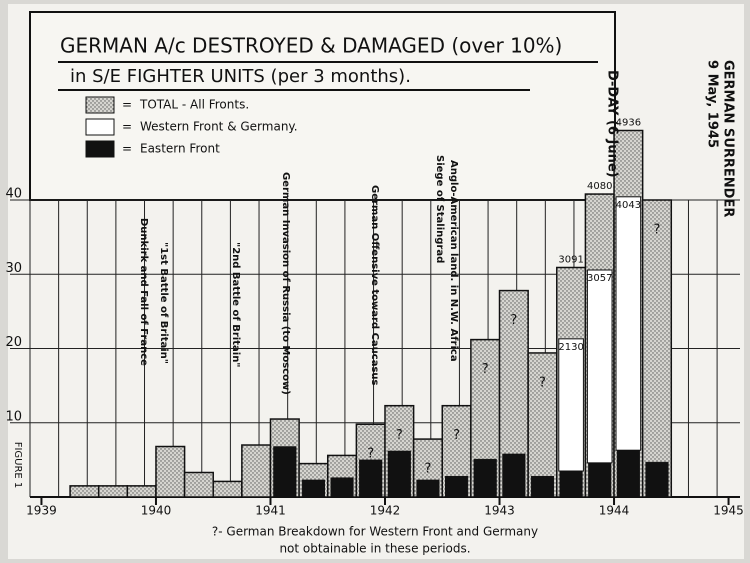  I want to click on value-label: 4936, so click(628, 123).